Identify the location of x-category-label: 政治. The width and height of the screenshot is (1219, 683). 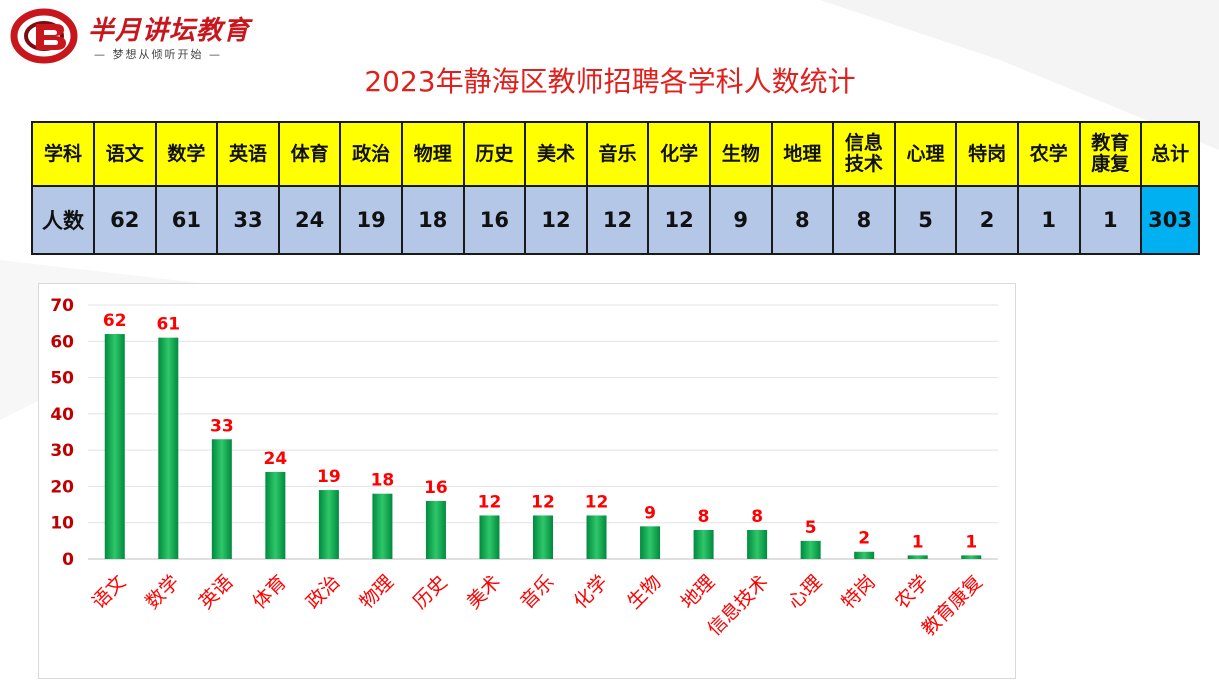
(323, 592).